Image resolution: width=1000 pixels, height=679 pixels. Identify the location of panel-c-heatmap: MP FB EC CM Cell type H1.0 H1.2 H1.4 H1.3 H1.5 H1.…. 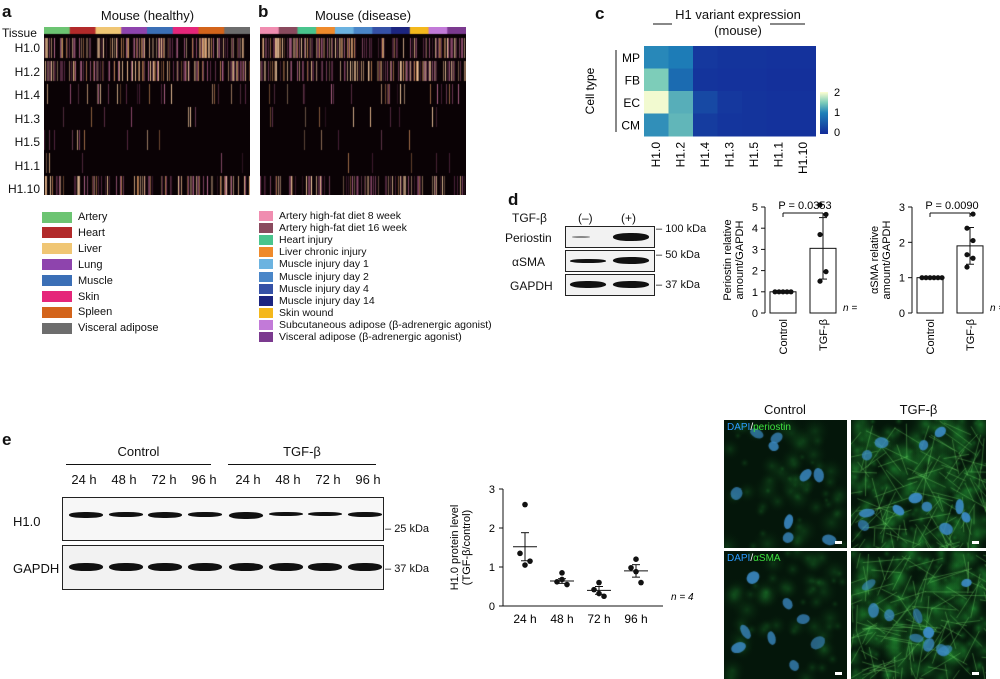
(711, 98).